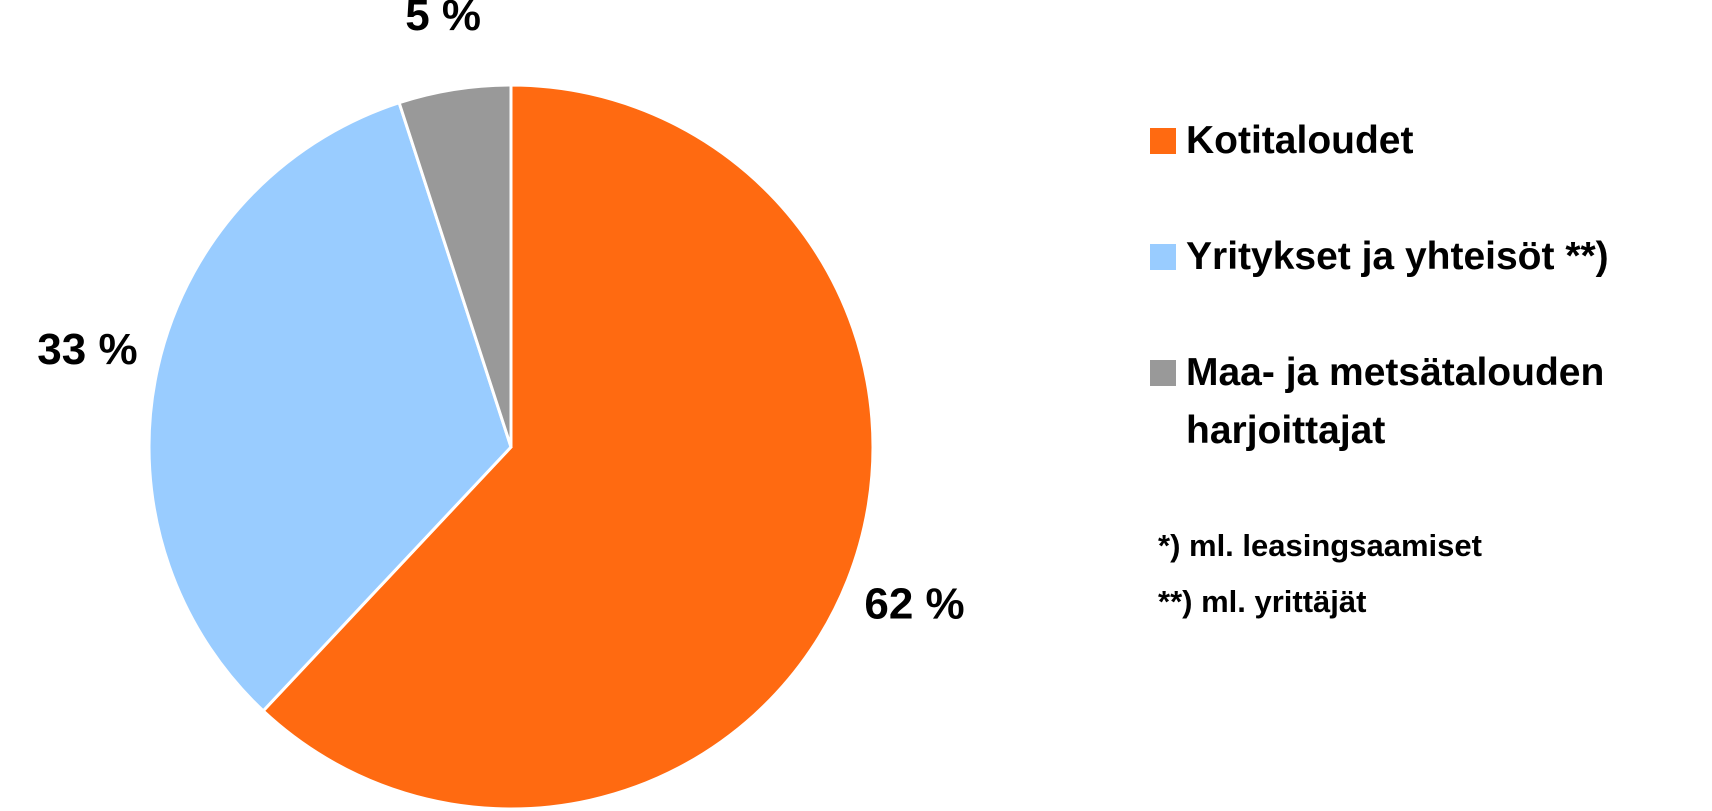 Image resolution: width=1712 pixels, height=811 pixels. I want to click on note: *) ml. leasingsaamiset, so click(1320, 545).